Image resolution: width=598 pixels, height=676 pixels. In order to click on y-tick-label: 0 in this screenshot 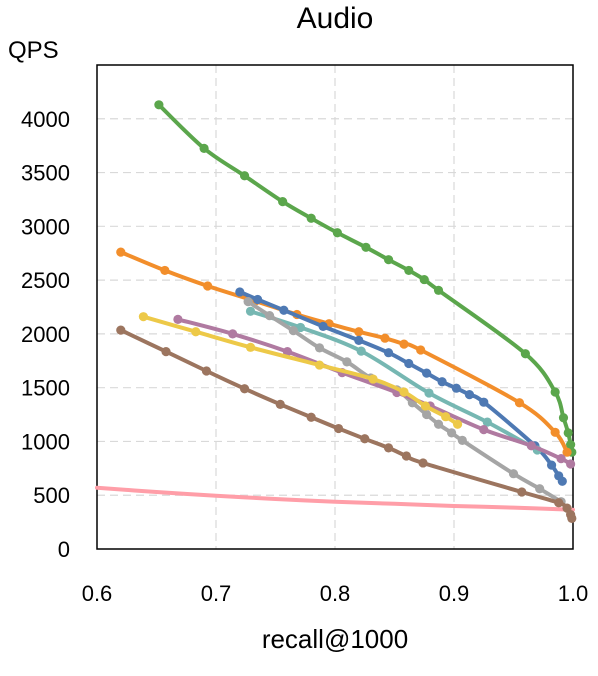, I will do `click(64, 549)`.